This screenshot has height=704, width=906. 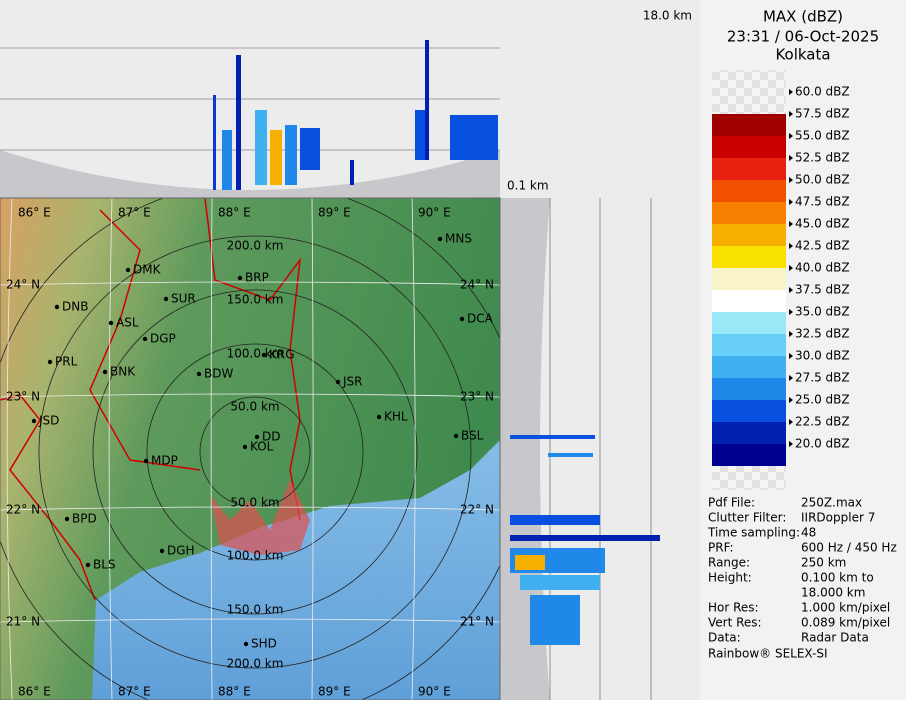 I want to click on range-label: 100.0 km, so click(x=255, y=354).